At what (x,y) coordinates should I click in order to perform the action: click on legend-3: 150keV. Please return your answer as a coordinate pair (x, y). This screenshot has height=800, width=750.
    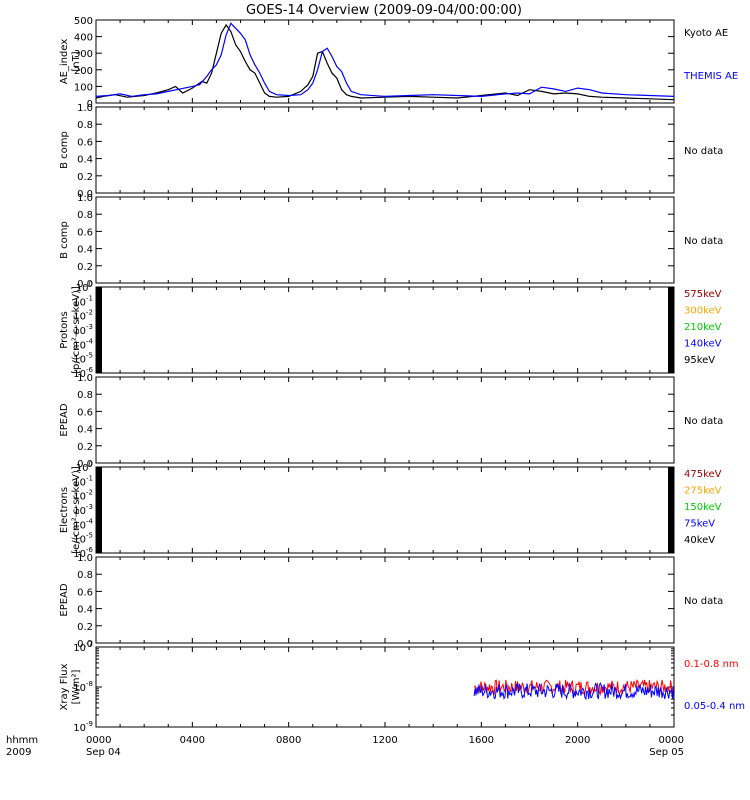
    Looking at the image, I should click on (703, 507).